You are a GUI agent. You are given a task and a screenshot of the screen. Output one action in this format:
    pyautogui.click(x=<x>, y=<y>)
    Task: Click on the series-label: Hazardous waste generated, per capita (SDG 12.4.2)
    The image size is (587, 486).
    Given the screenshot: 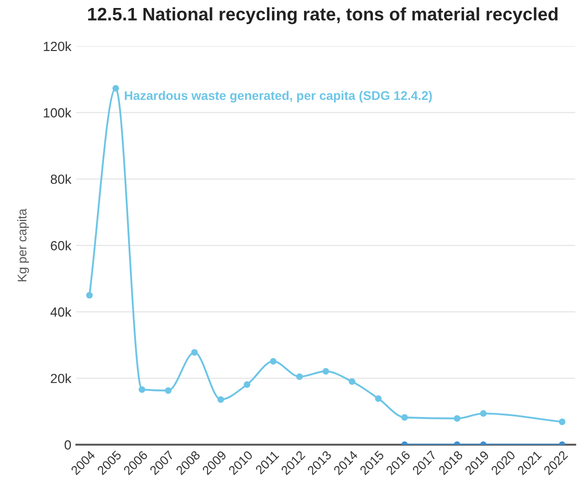 What is the action you would take?
    pyautogui.click(x=278, y=96)
    